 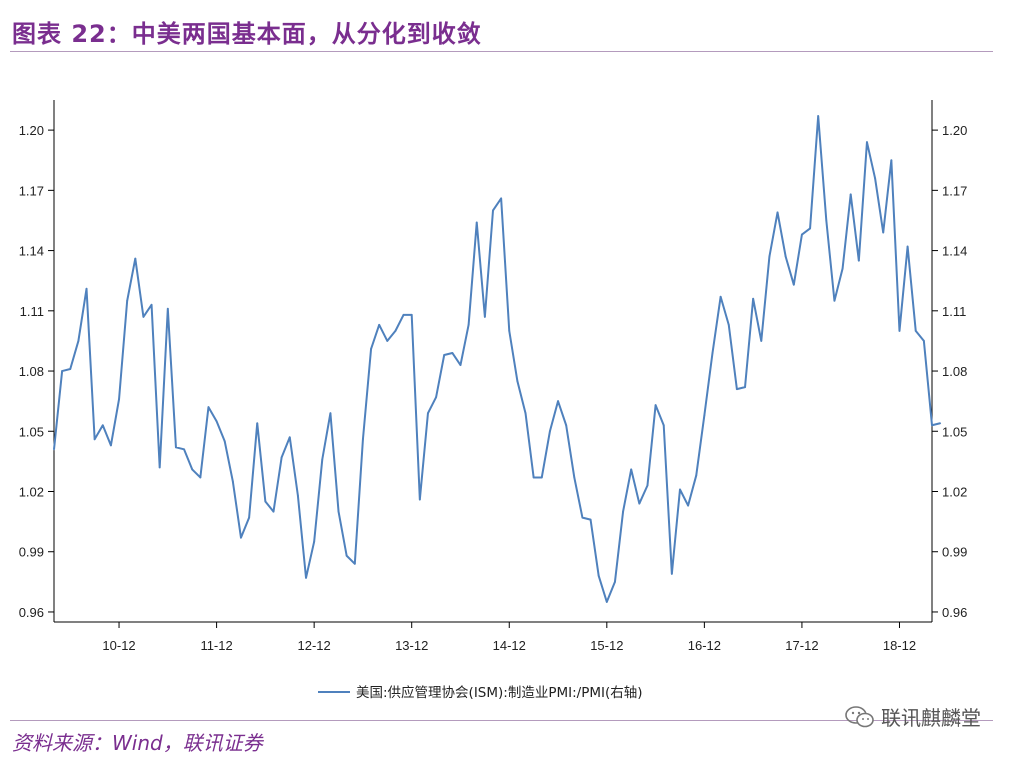 I want to click on right-y-tick-label: 0.99, so click(x=954, y=552).